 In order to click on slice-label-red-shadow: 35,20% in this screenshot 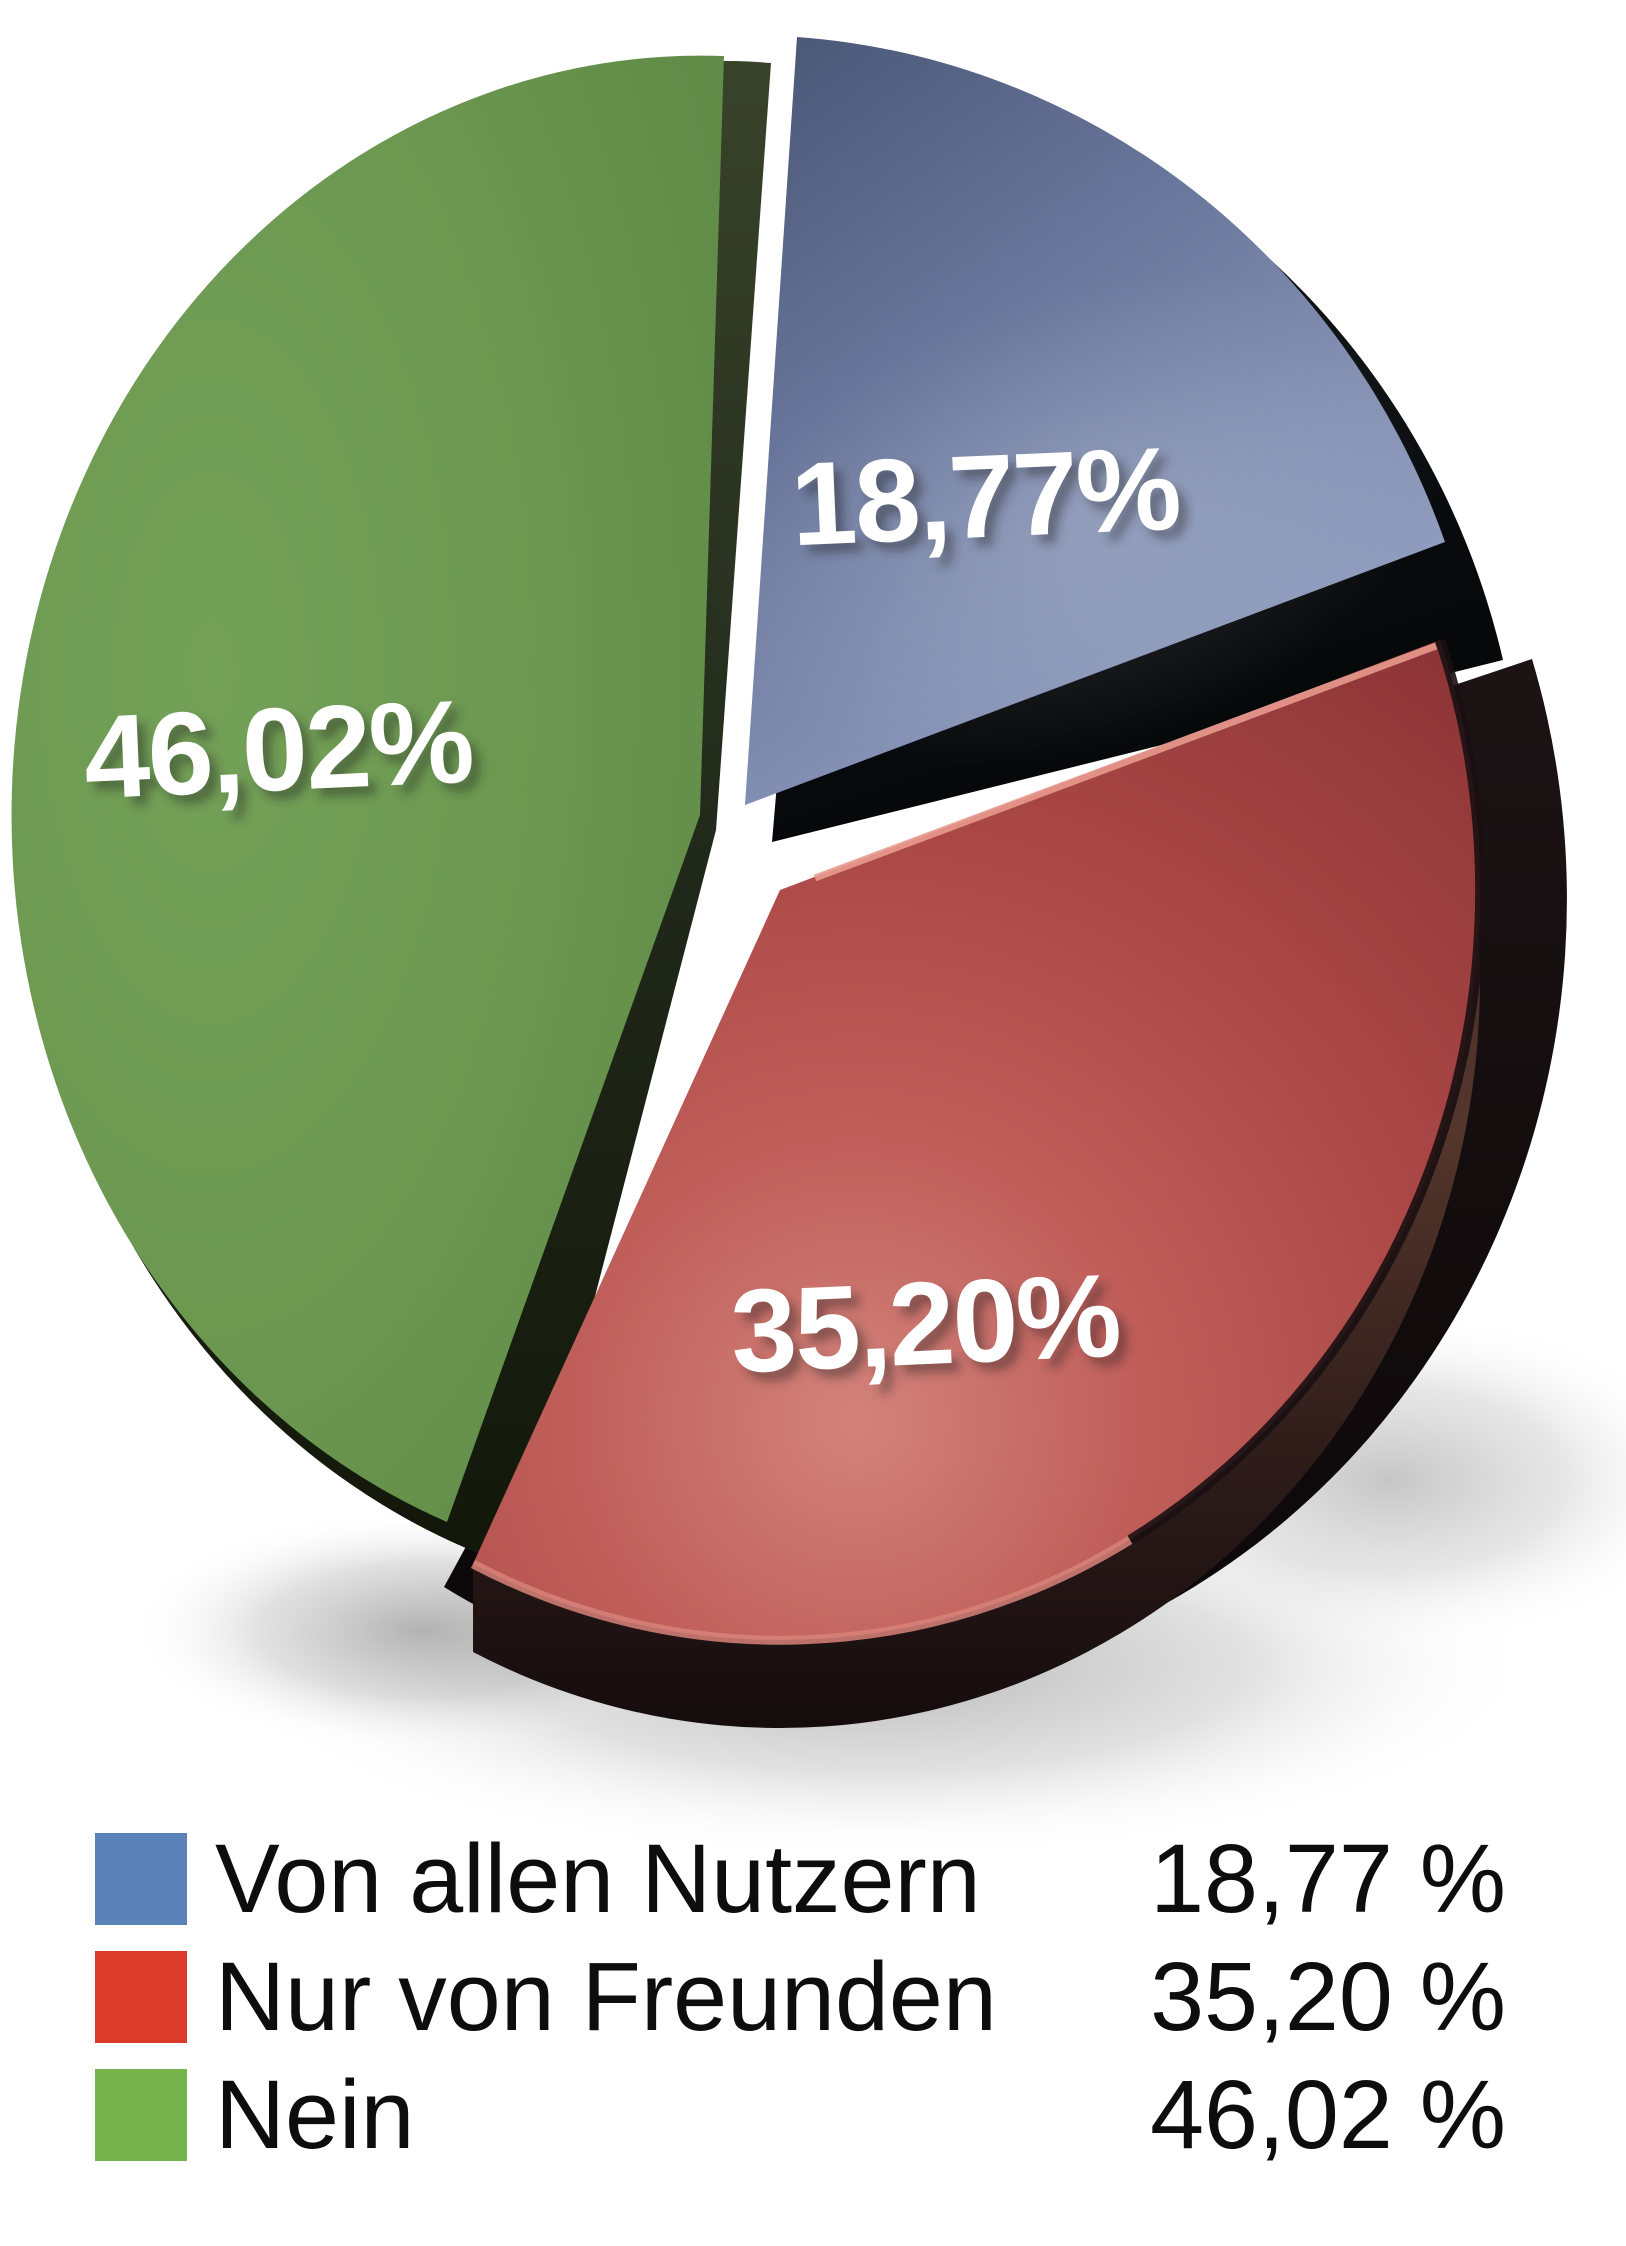, I will do `click(934, 1332)`.